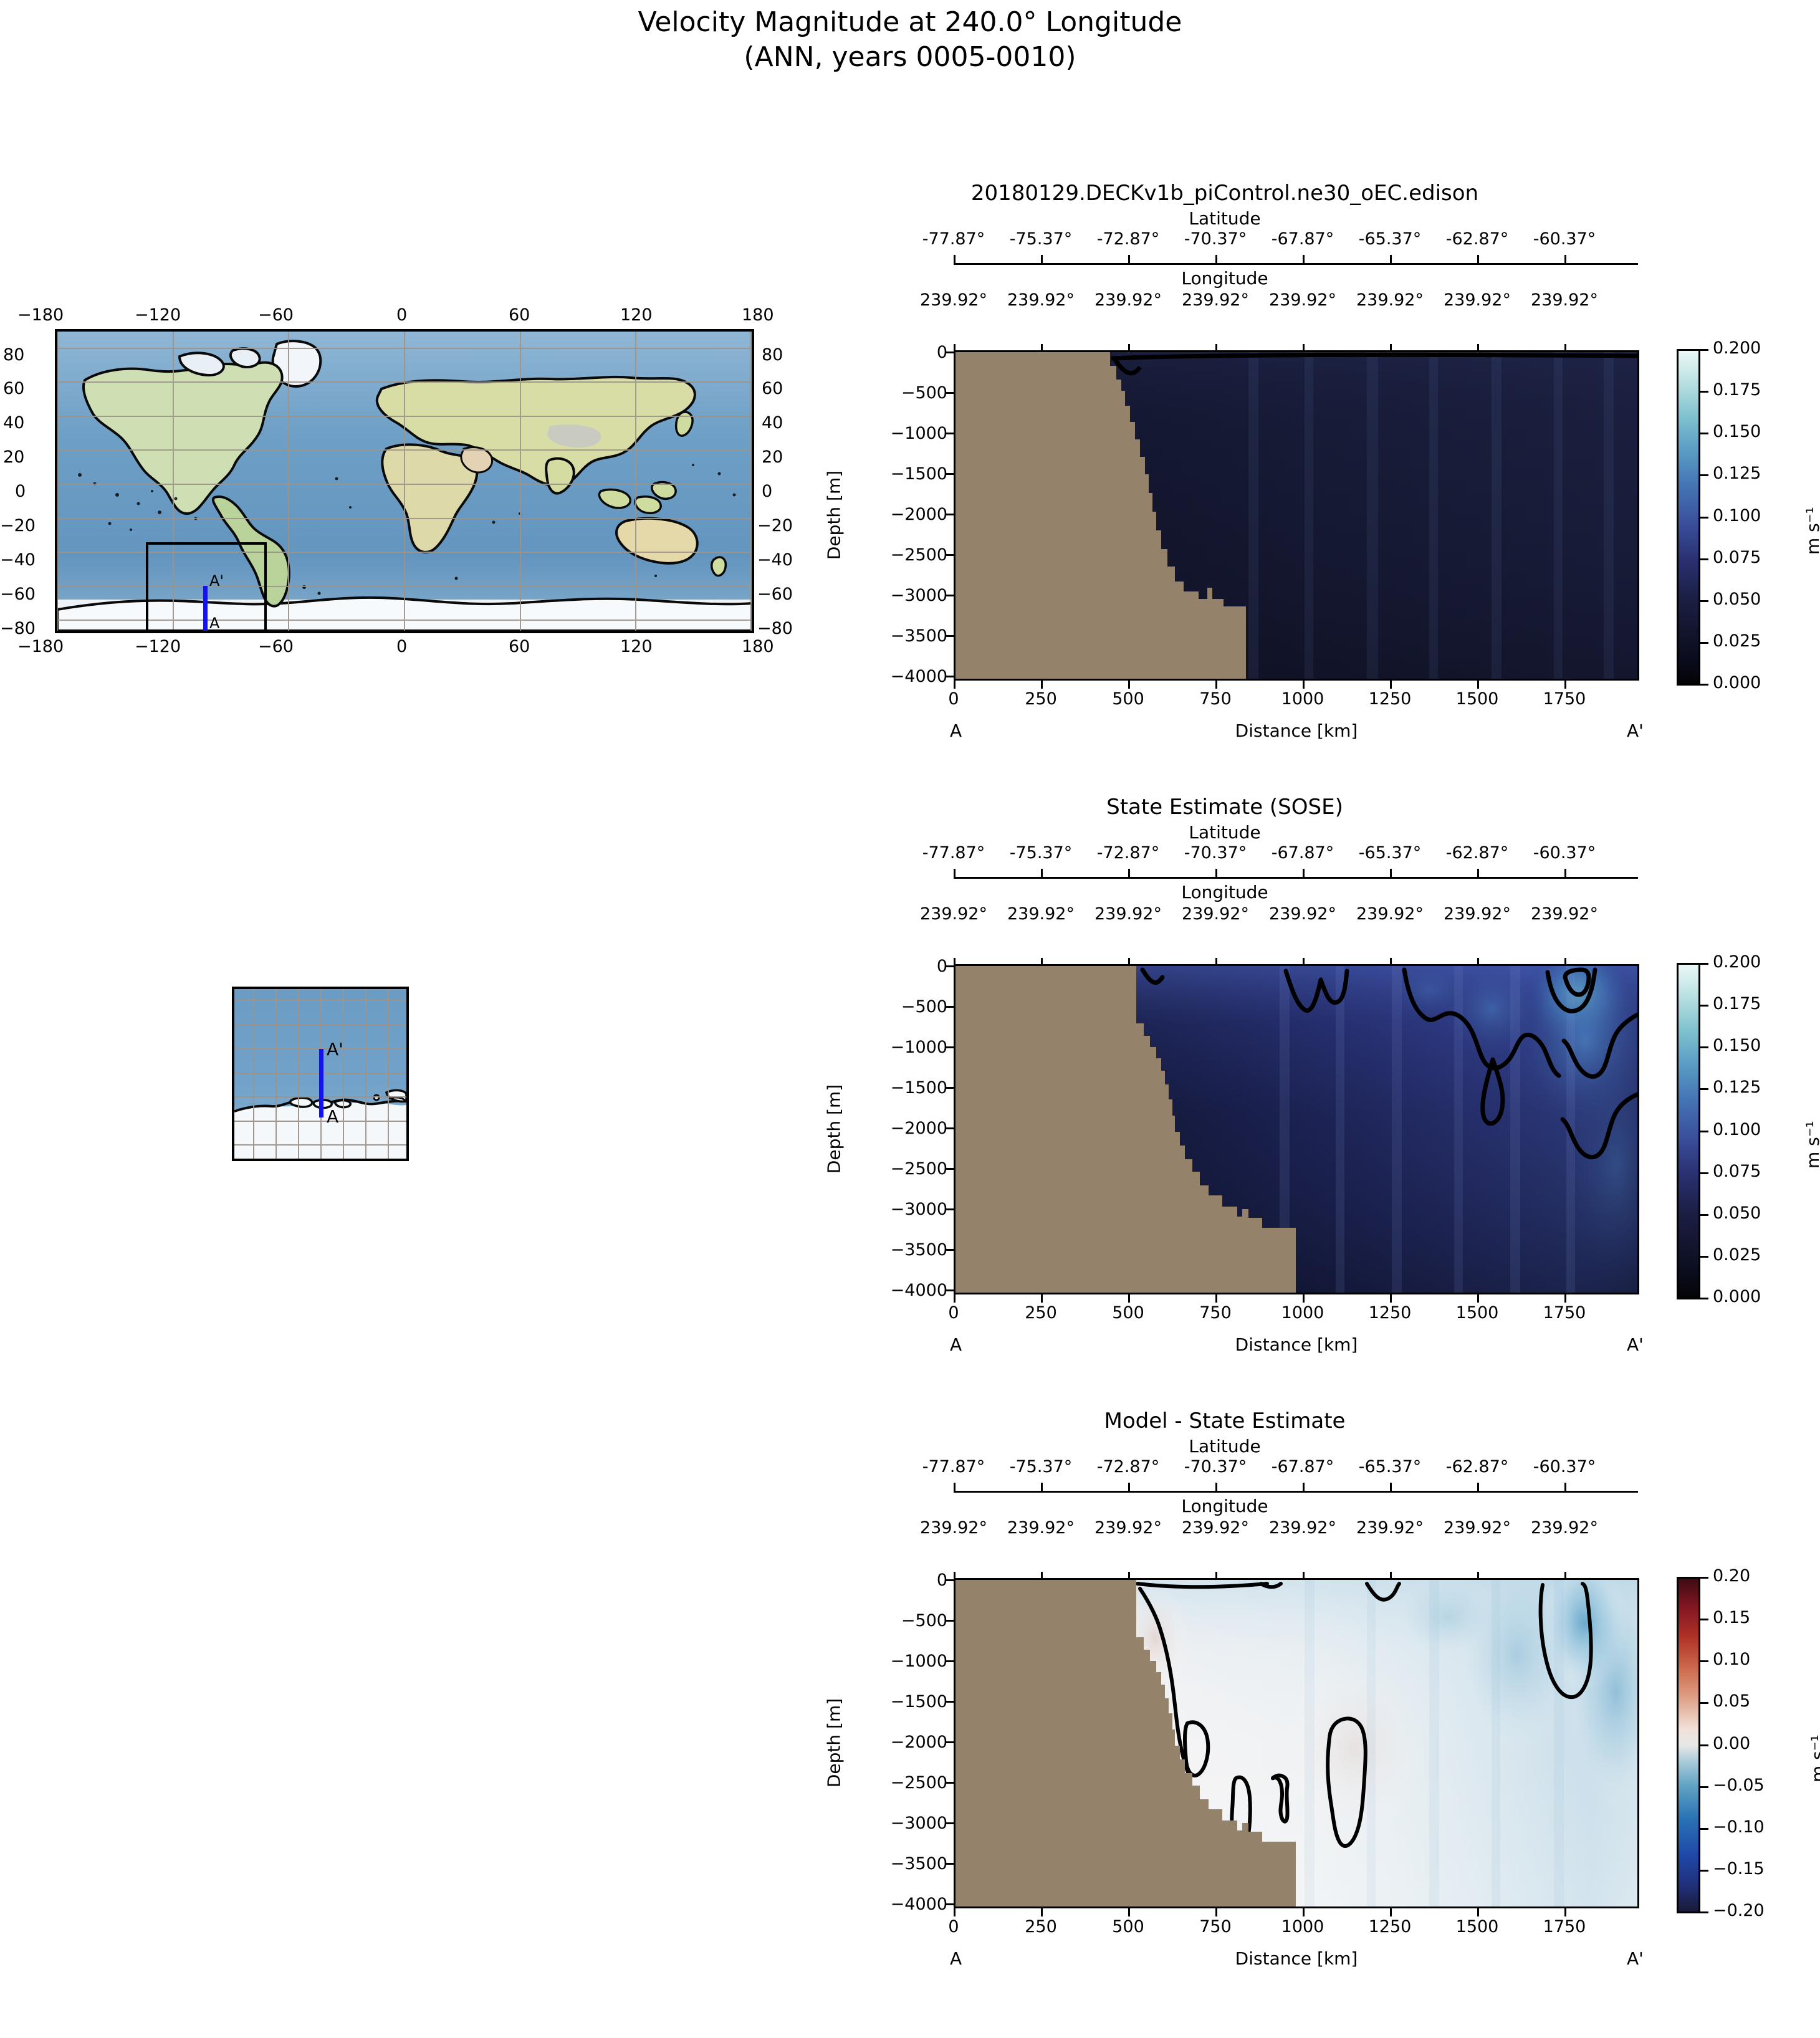 Image resolution: width=1820 pixels, height=2038 pixels. I want to click on sose-colorbar, so click(1689, 1131).